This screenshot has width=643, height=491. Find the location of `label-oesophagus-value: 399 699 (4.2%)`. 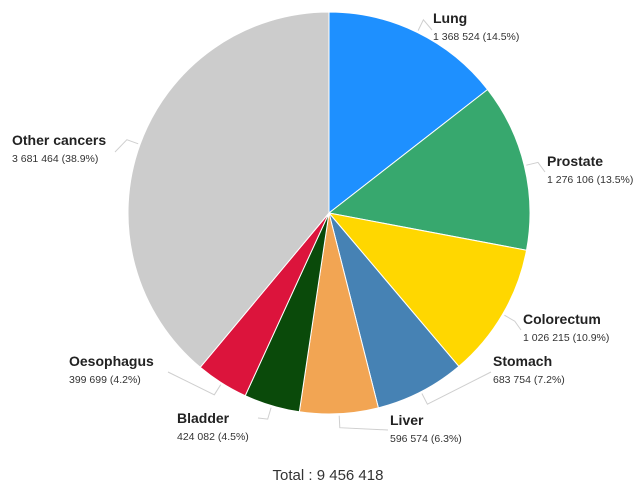

label-oesophagus-value: 399 699 (4.2%) is located at coordinates (105, 380).